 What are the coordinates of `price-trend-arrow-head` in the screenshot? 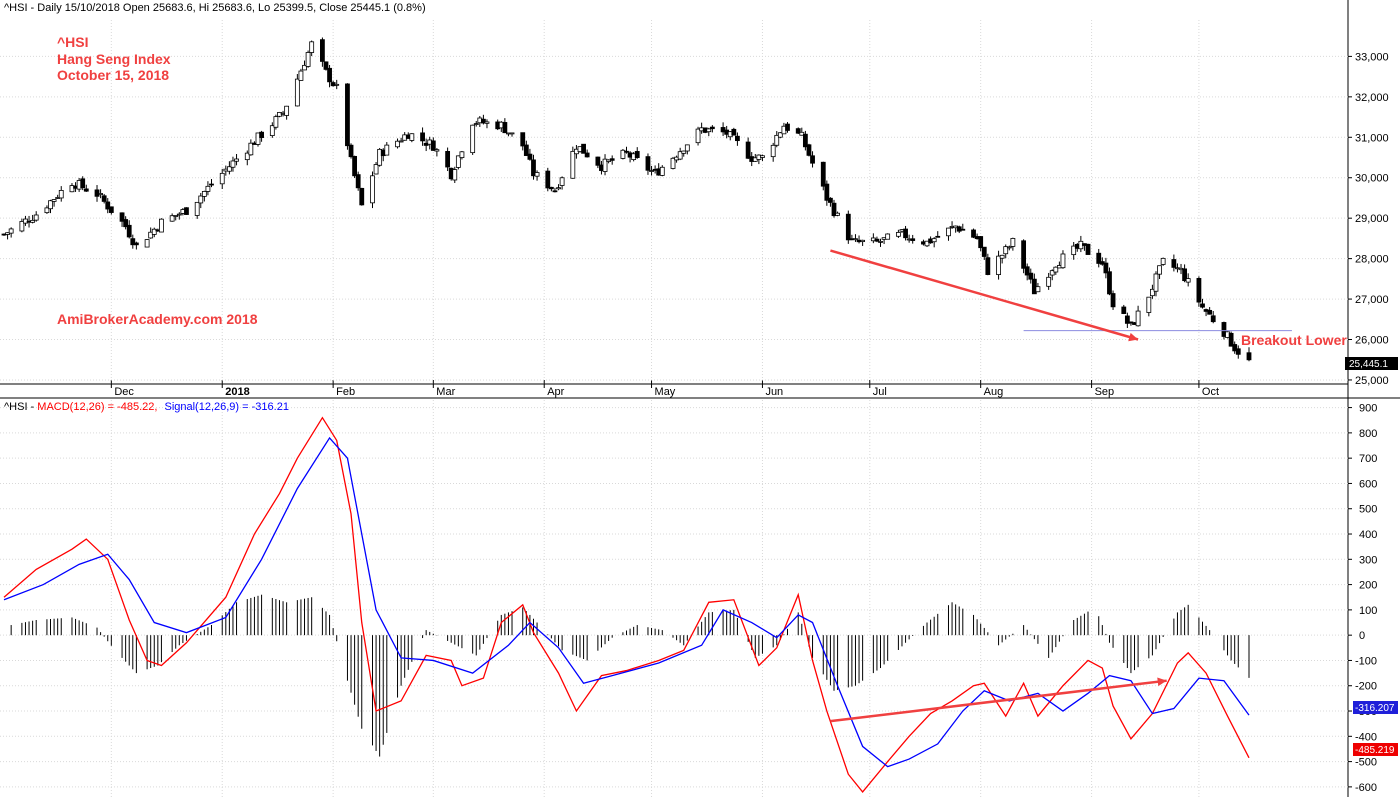 It's located at (1133, 337).